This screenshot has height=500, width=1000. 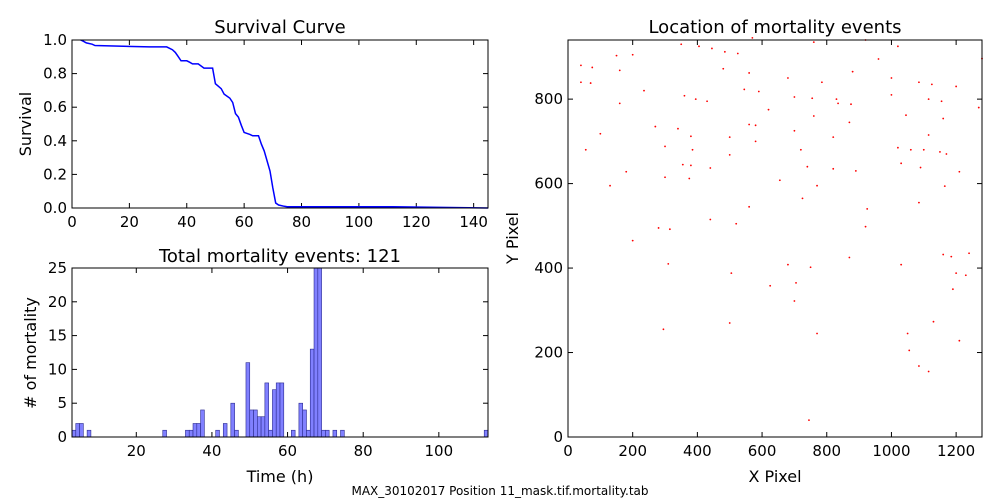 I want to click on mortality-plot-area, so click(x=280, y=352).